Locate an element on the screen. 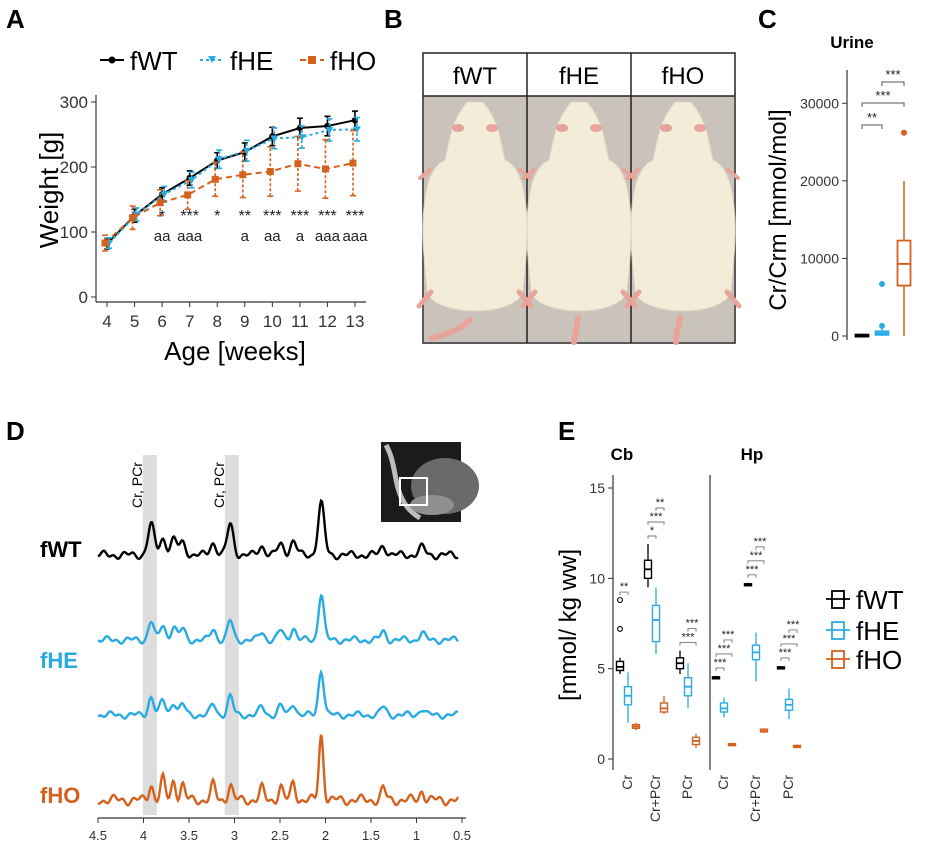  spectrum-line-fhe is located at coordinates (278, 619).